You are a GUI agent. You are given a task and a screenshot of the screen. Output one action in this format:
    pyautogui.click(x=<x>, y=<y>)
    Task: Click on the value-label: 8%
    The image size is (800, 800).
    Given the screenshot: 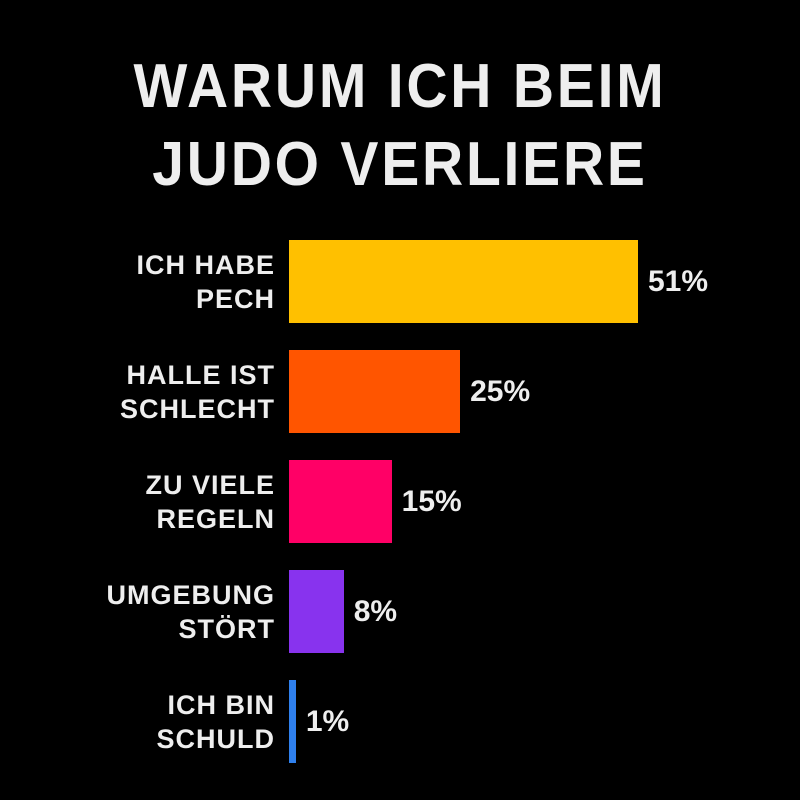 What is the action you would take?
    pyautogui.click(x=375, y=611)
    